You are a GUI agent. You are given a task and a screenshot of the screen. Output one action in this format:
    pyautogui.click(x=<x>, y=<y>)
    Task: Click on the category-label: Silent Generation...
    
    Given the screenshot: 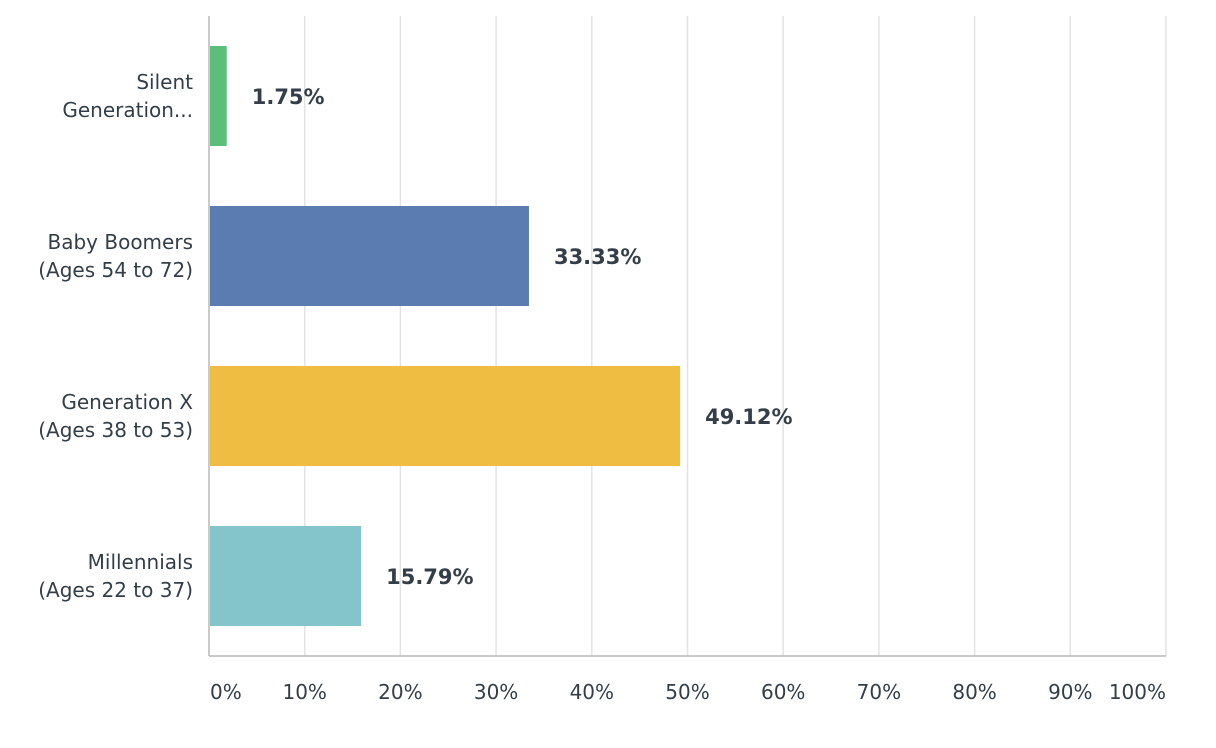 What is the action you would take?
    pyautogui.click(x=127, y=96)
    